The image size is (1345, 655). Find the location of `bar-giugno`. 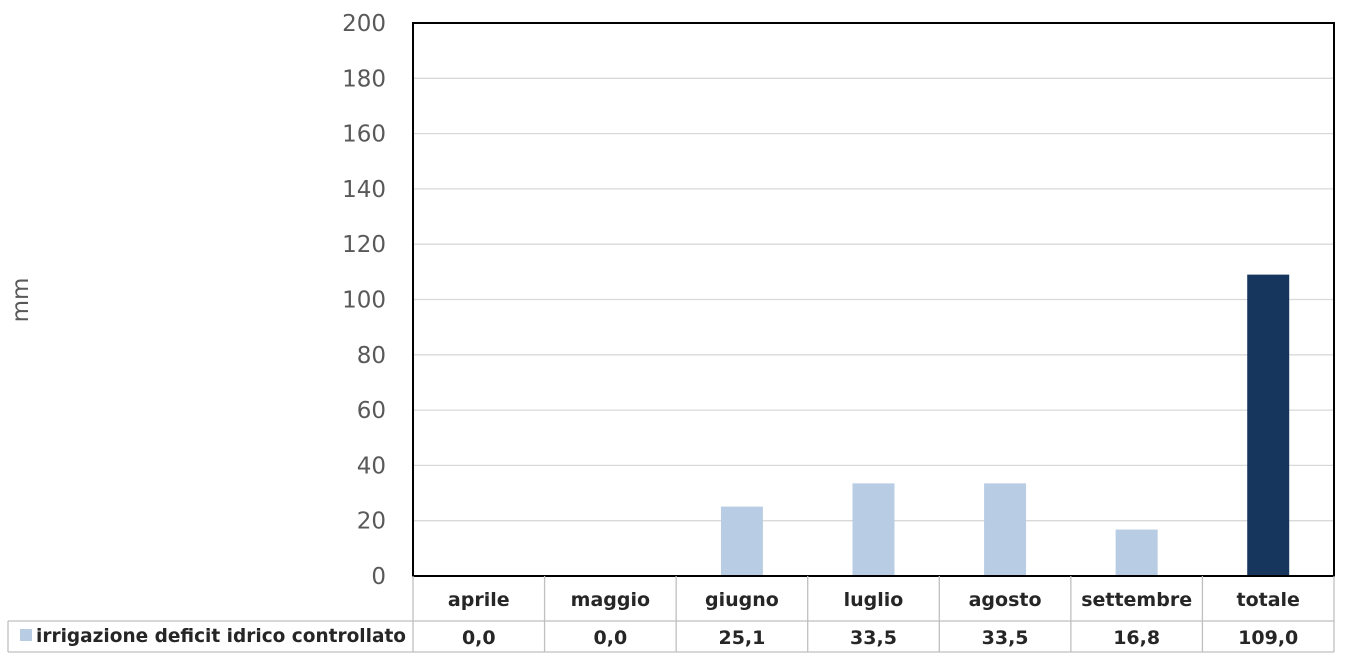

bar-giugno is located at coordinates (741, 541).